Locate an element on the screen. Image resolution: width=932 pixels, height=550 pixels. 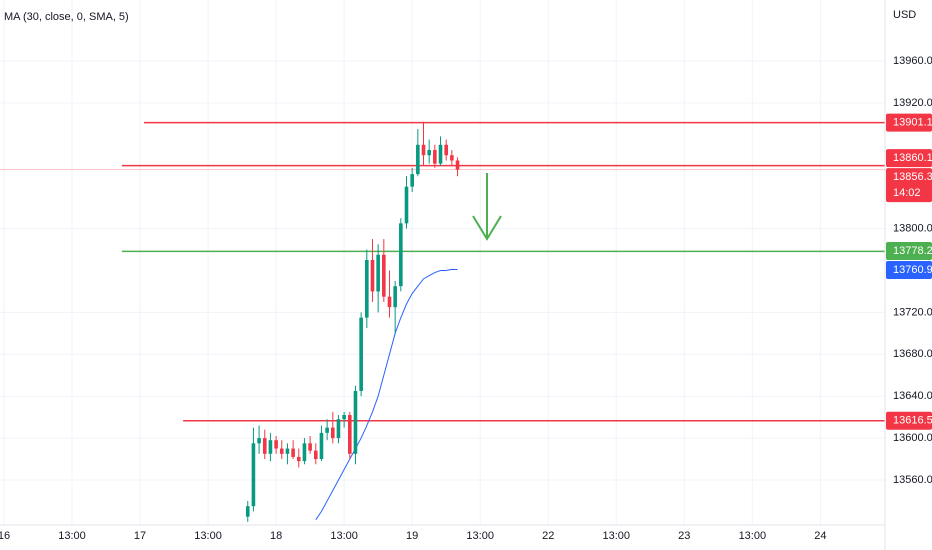
currency-label: USD is located at coordinates (904, 15).